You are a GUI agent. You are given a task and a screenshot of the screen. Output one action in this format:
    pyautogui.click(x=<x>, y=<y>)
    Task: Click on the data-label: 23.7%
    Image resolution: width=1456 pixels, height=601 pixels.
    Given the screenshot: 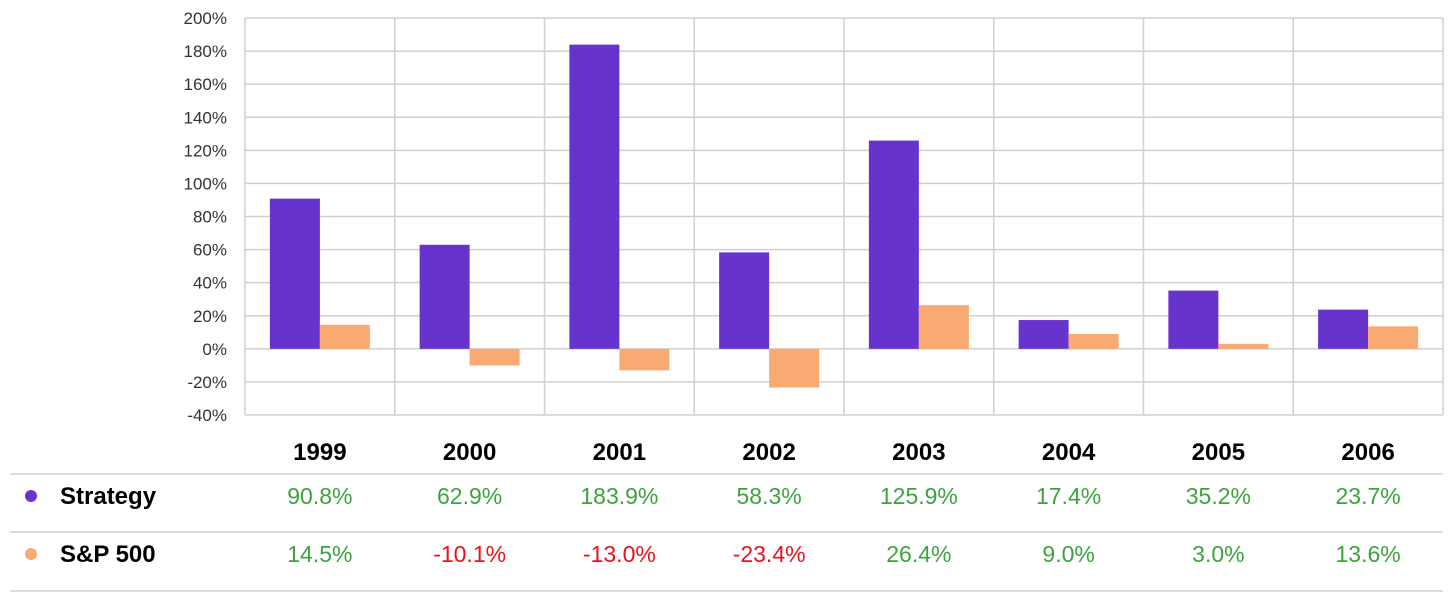 What is the action you would take?
    pyautogui.click(x=1368, y=496)
    